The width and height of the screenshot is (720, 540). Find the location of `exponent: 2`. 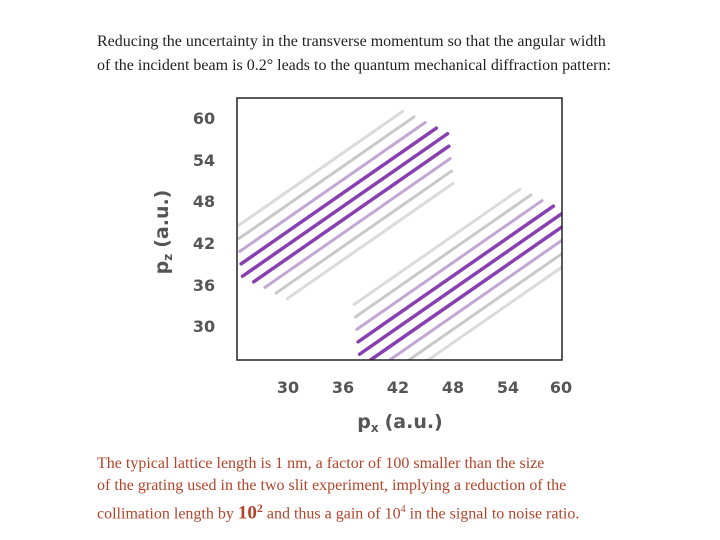

exponent: 2 is located at coordinates (259, 508).